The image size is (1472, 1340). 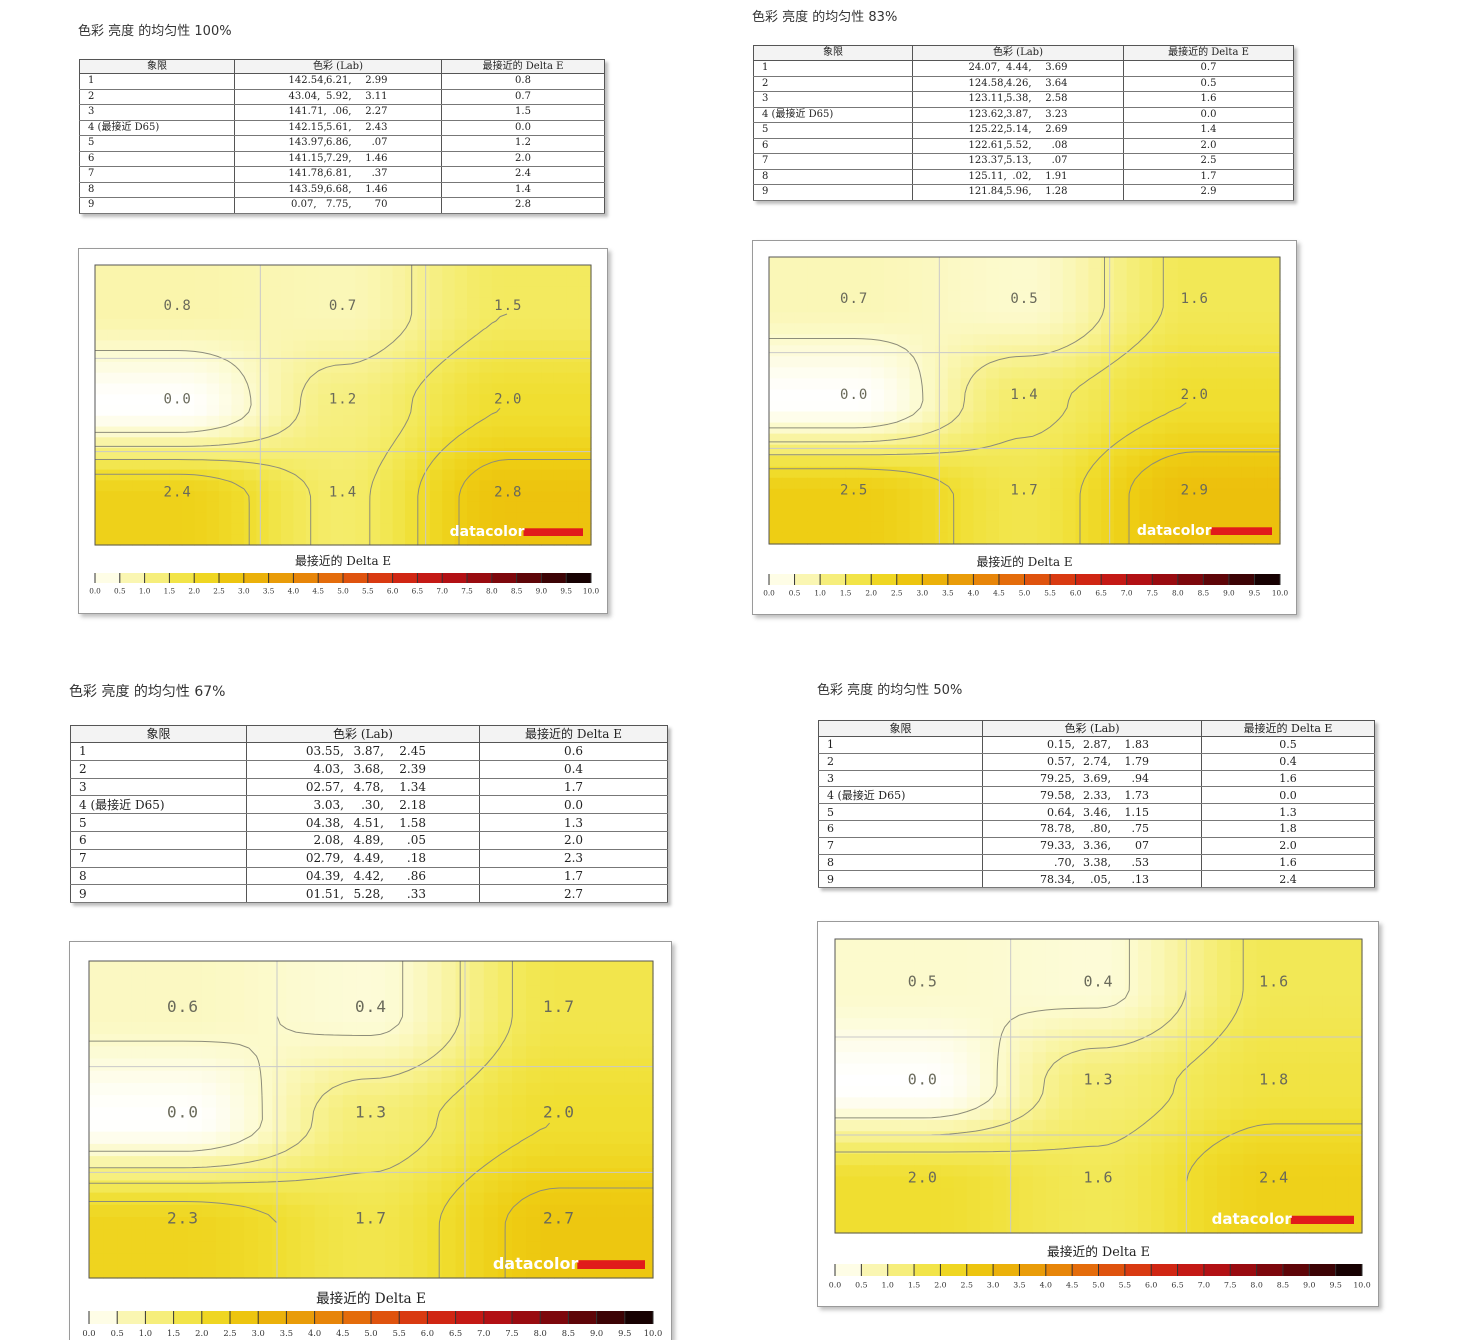 I want to click on colorbar-tick-label: 2.0, so click(x=871, y=593).